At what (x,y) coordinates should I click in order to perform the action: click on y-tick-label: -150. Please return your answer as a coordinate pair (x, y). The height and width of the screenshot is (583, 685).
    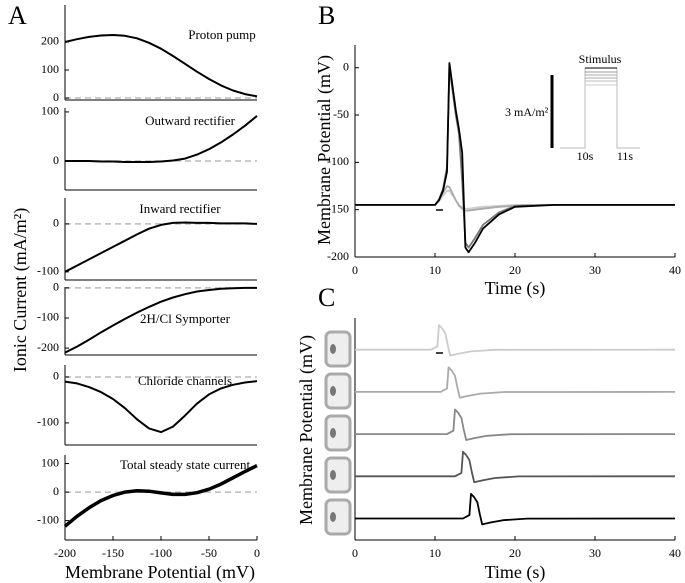
    Looking at the image, I should click on (338, 208).